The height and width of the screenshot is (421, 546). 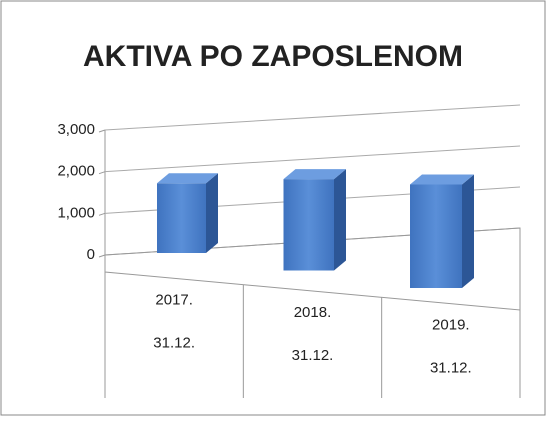 What do you see at coordinates (76, 212) in the screenshot?
I see `y-tick-label: 1,000` at bounding box center [76, 212].